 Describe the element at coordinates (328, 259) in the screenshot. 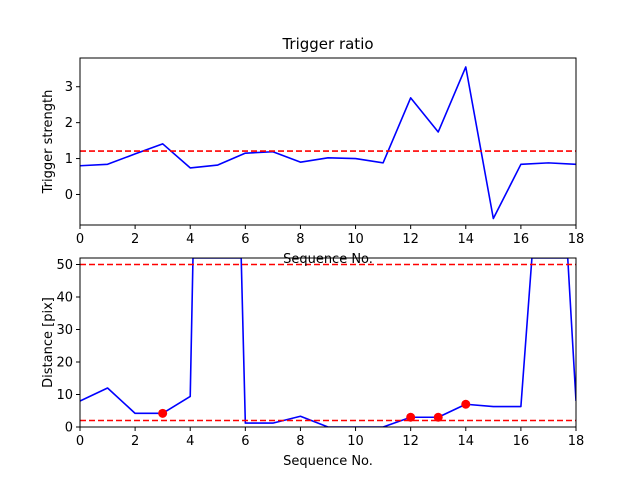

I see `panel1-x-axis-label: Sequence No.` at that location.